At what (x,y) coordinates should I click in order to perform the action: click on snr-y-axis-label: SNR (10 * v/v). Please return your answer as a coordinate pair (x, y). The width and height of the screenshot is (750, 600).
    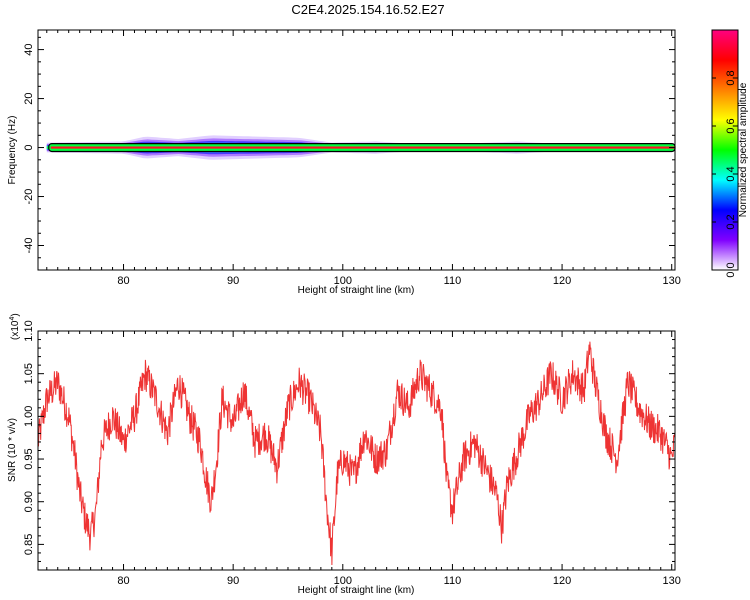
    Looking at the image, I should click on (12, 450).